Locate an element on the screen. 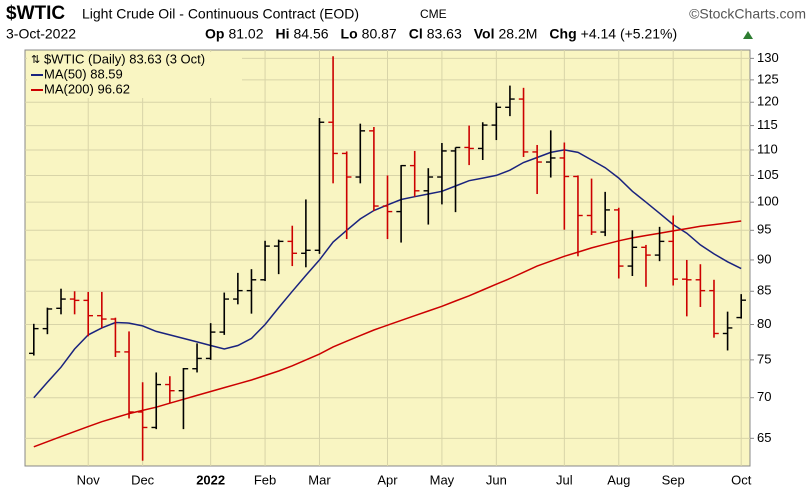 This screenshot has height=497, width=812. x-tick-label: Nov is located at coordinates (89, 479).